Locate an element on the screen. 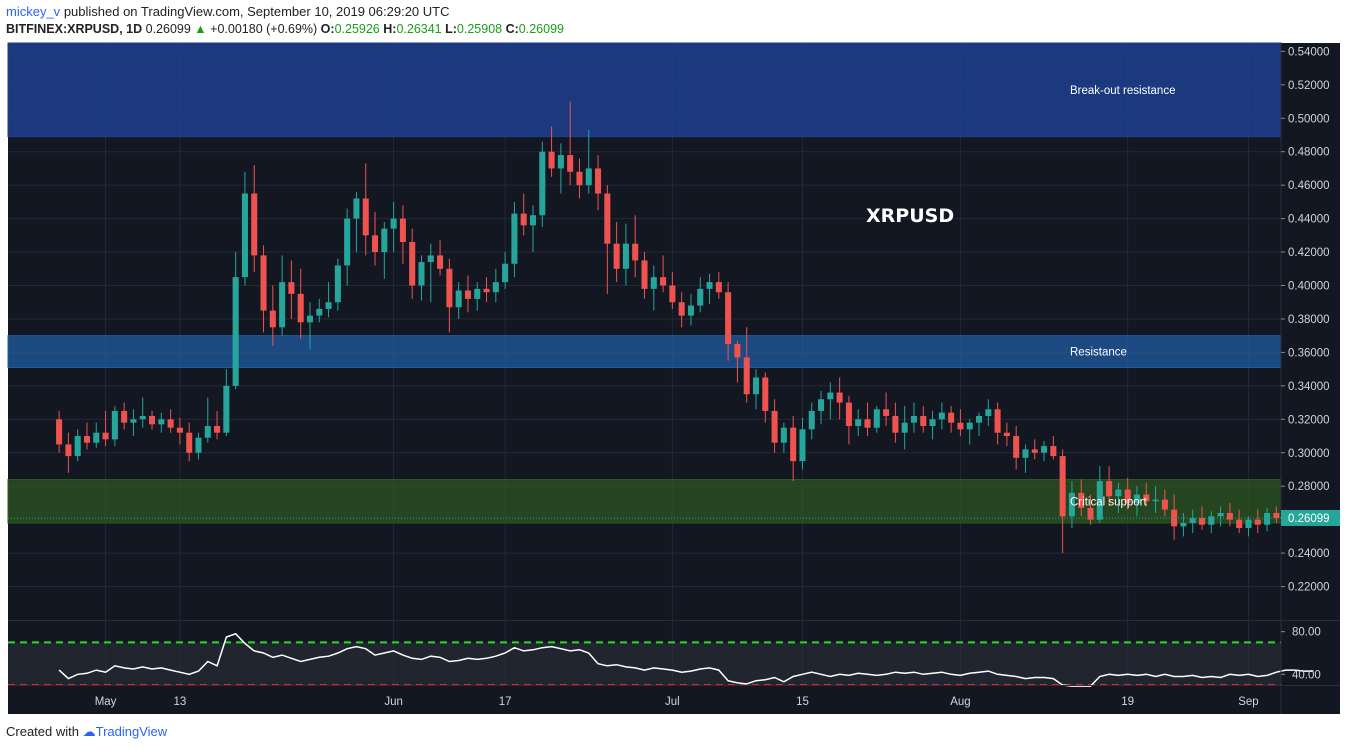 Image resolution: width=1348 pixels, height=750 pixels. open-value: 0.25926 is located at coordinates (357, 29).